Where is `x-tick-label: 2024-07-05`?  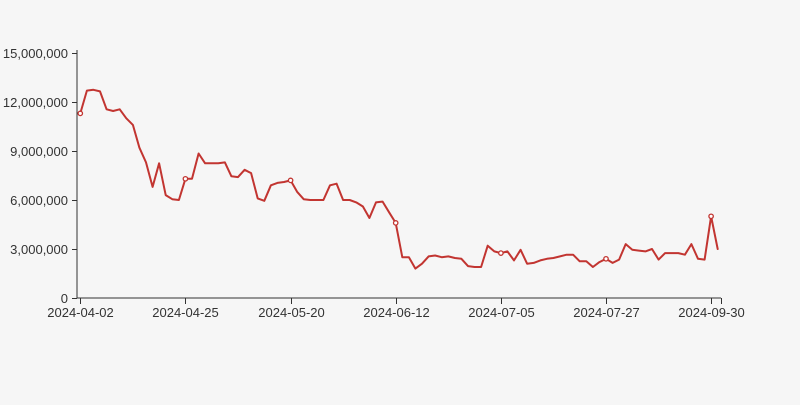
x-tick-label: 2024-07-05 is located at coordinates (501, 312).